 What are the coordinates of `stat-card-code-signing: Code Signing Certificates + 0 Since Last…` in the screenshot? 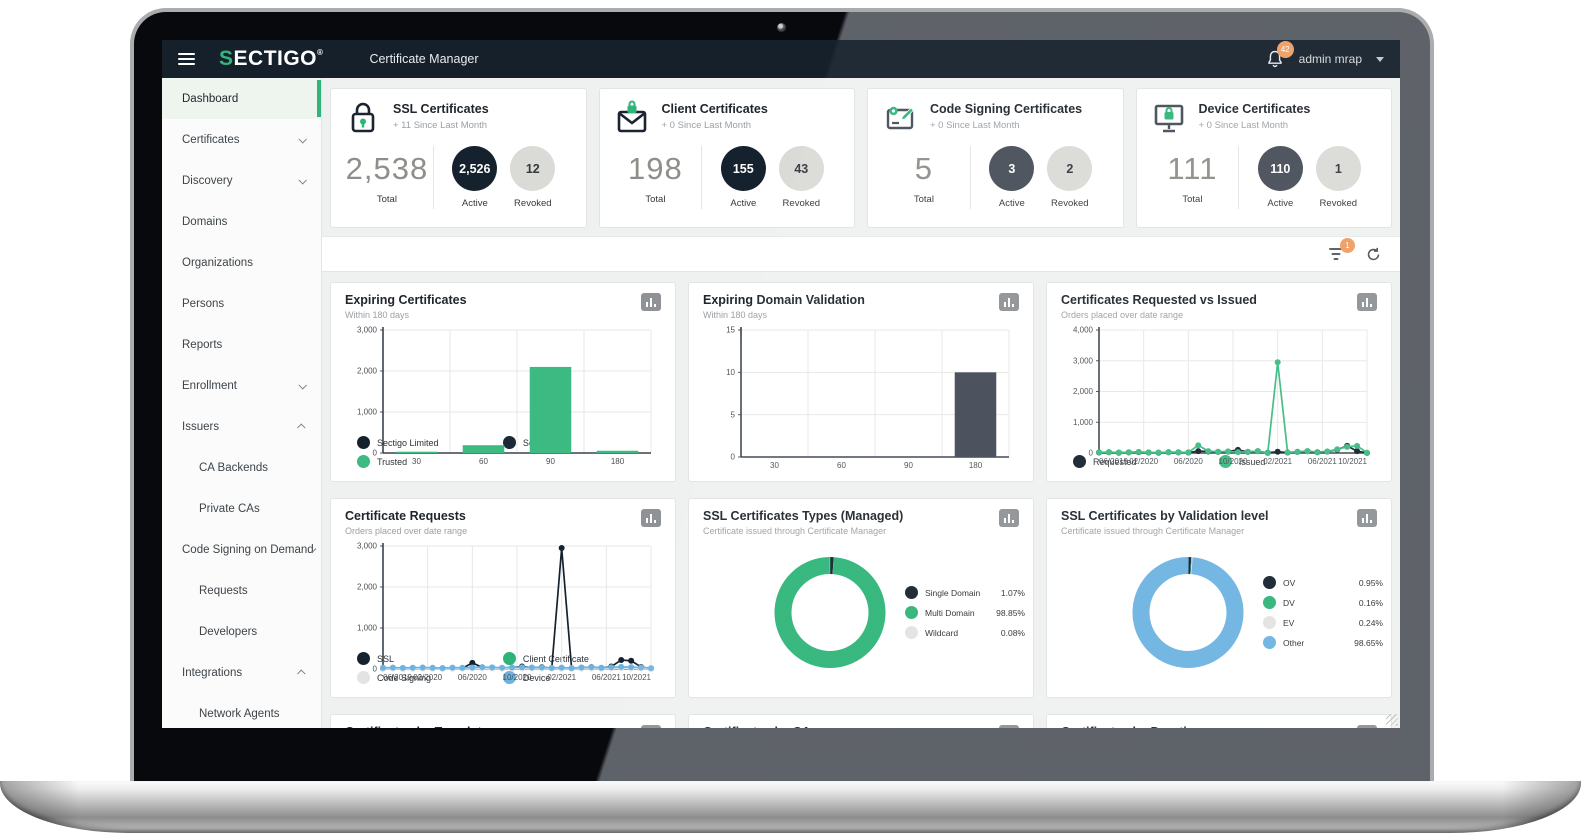 It's located at (995, 158).